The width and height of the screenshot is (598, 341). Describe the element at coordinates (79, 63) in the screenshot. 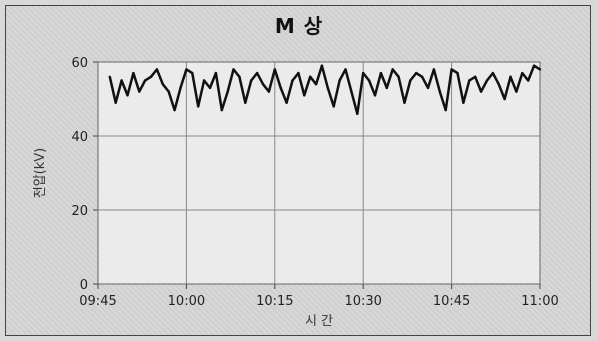

I see `y-tick-label: 60` at that location.